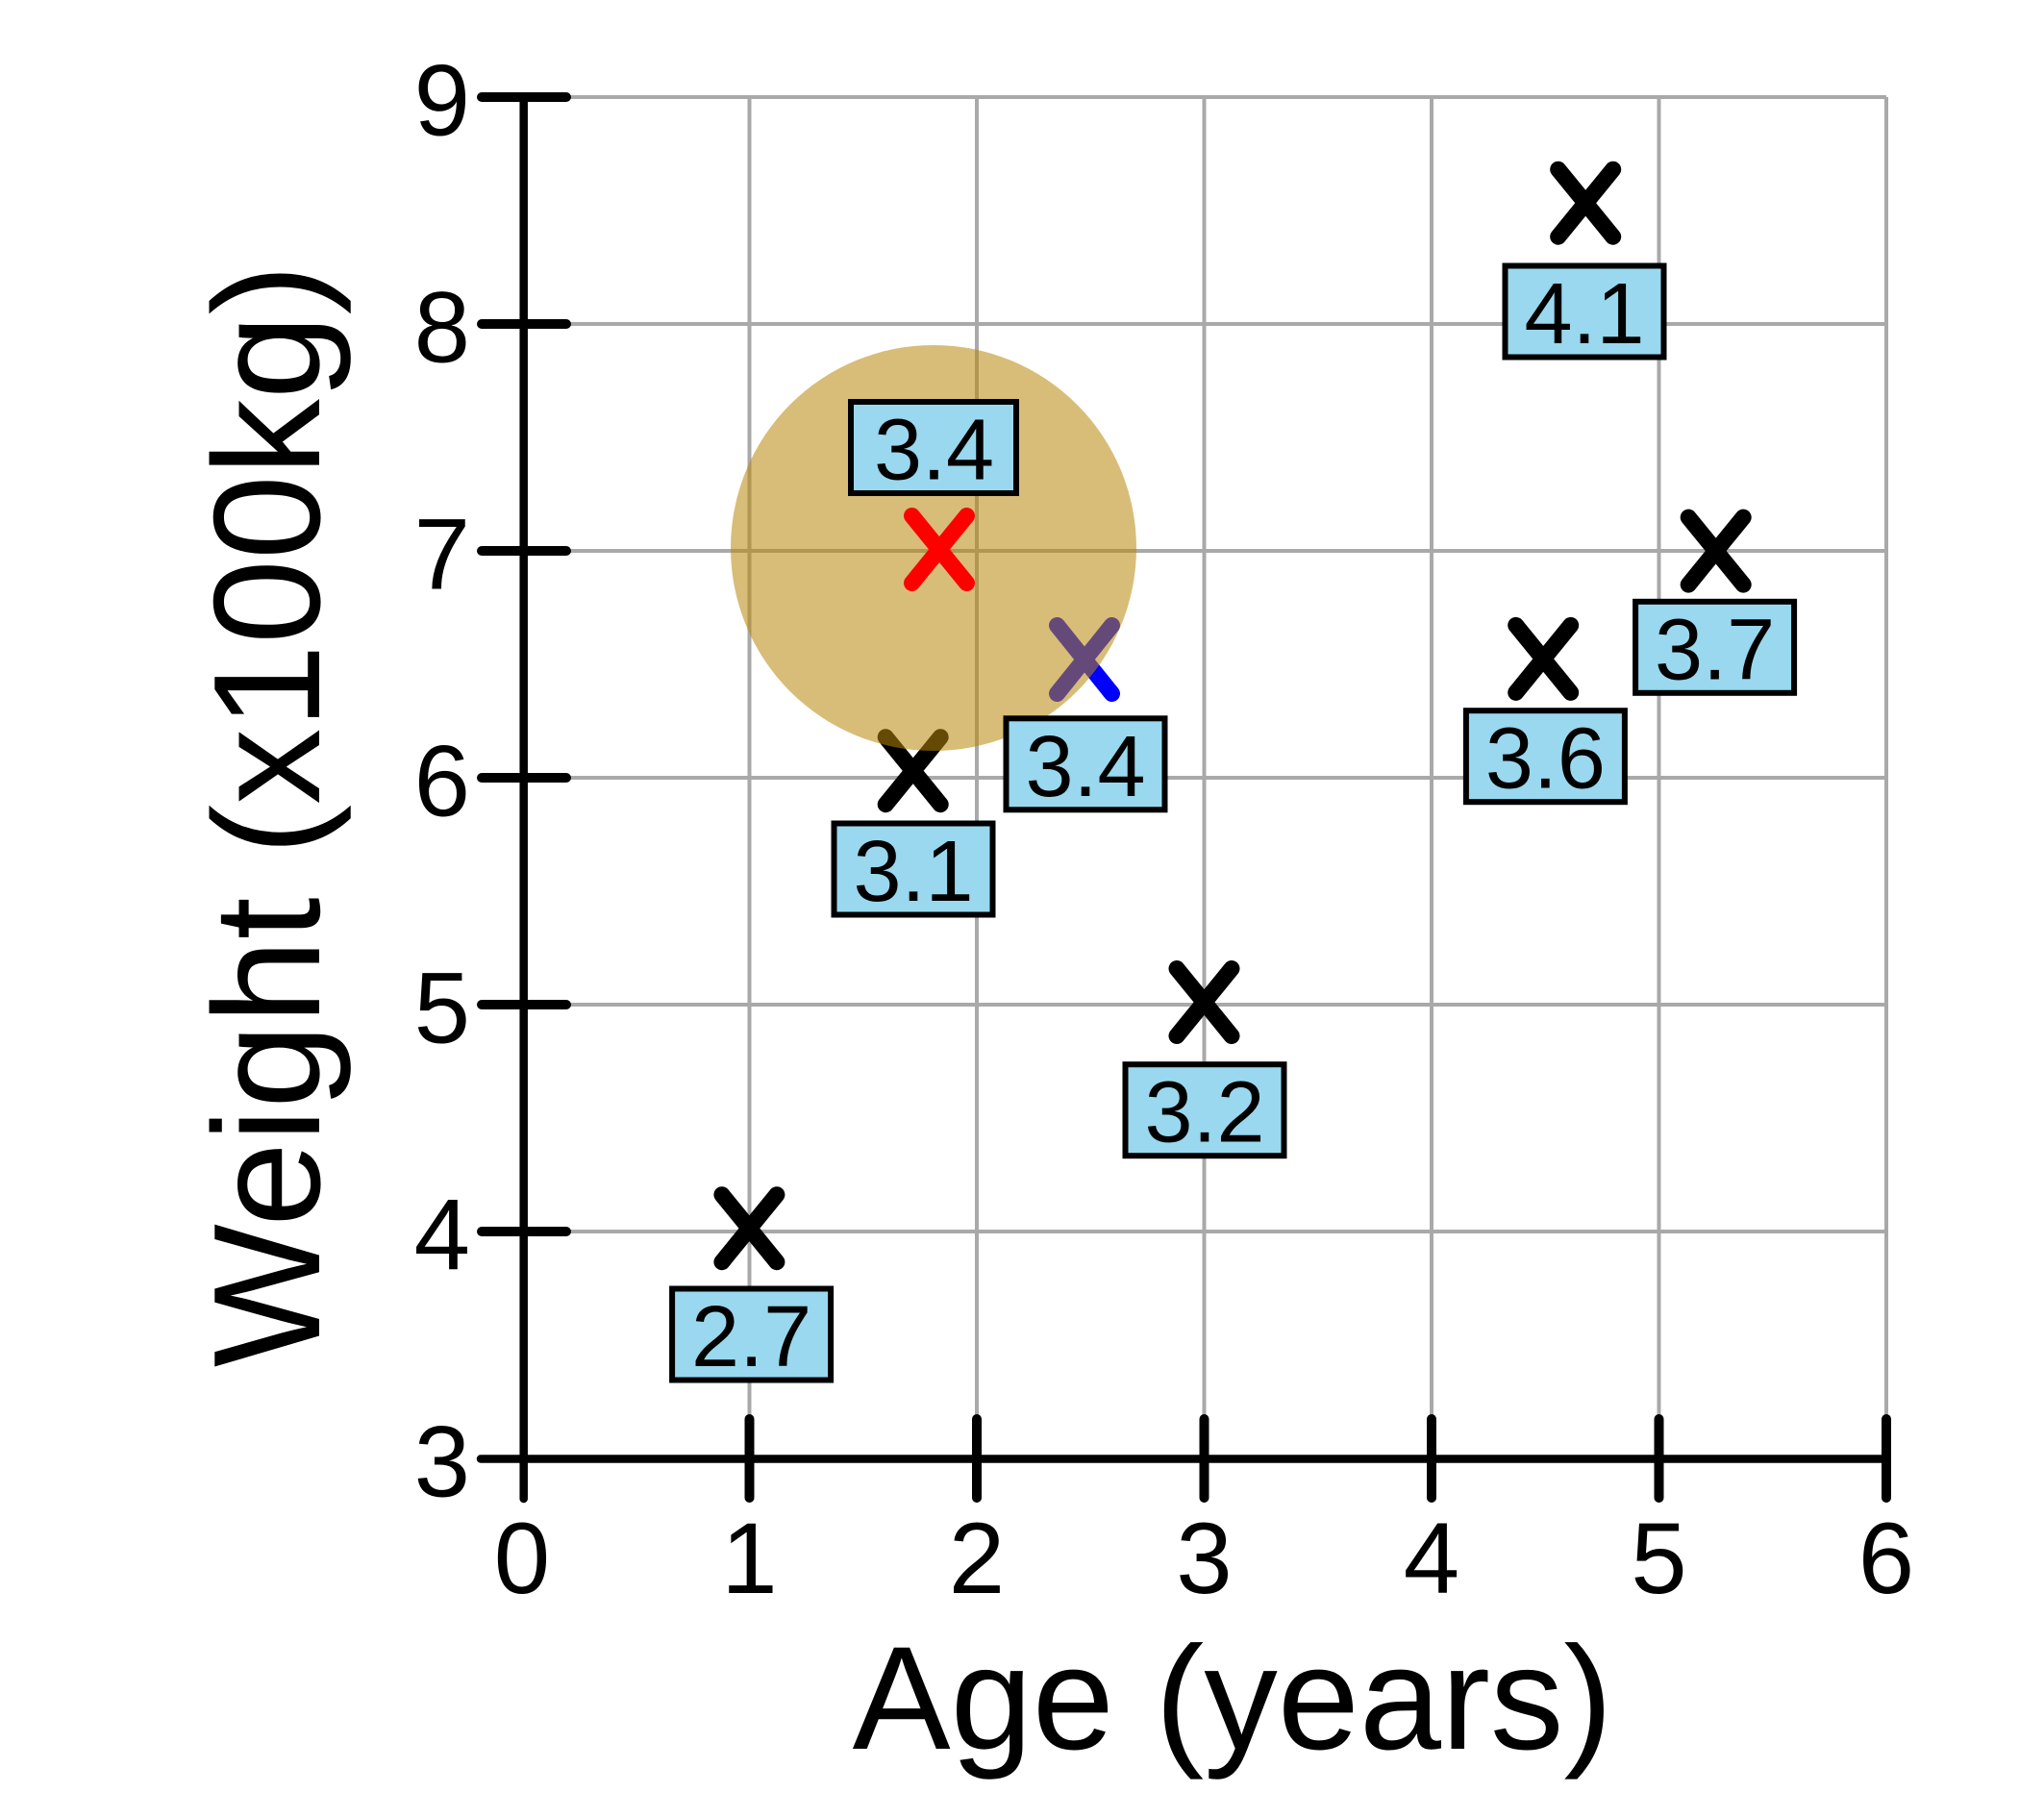  I want to click on svg-text: 0, so click(522, 1559).